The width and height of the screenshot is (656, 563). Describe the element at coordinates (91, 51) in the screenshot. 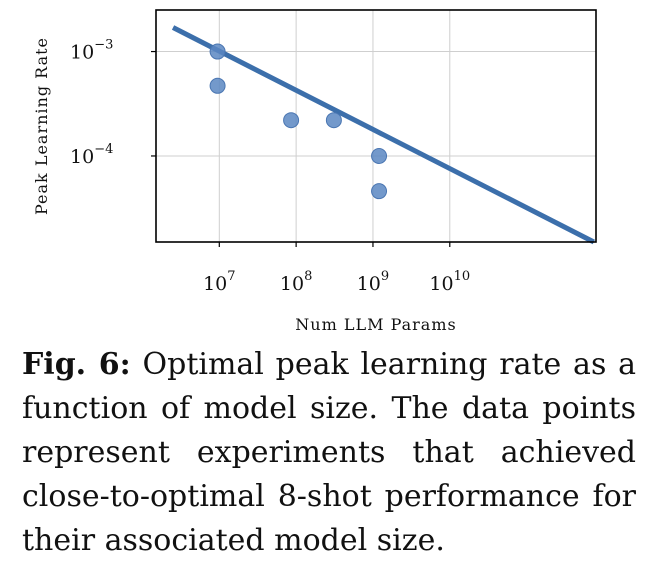

I see `y-tick-label-0: 10⁻³` at that location.